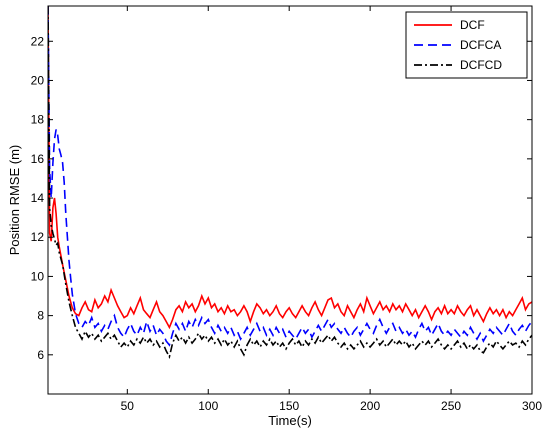 The image size is (550, 437). What do you see at coordinates (472, 25) in the screenshot?
I see `legend-label-dcf: DCF` at bounding box center [472, 25].